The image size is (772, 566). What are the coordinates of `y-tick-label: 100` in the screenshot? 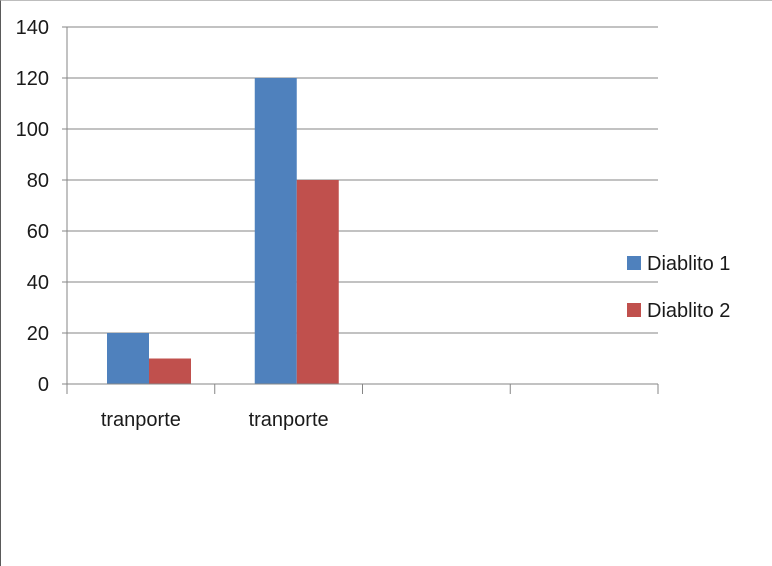 It's located at (32, 130).